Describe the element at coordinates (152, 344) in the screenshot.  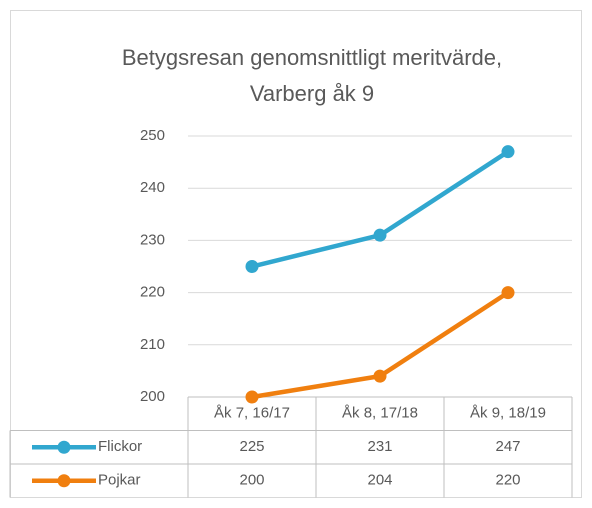
I see `y-tick-label: 210` at that location.